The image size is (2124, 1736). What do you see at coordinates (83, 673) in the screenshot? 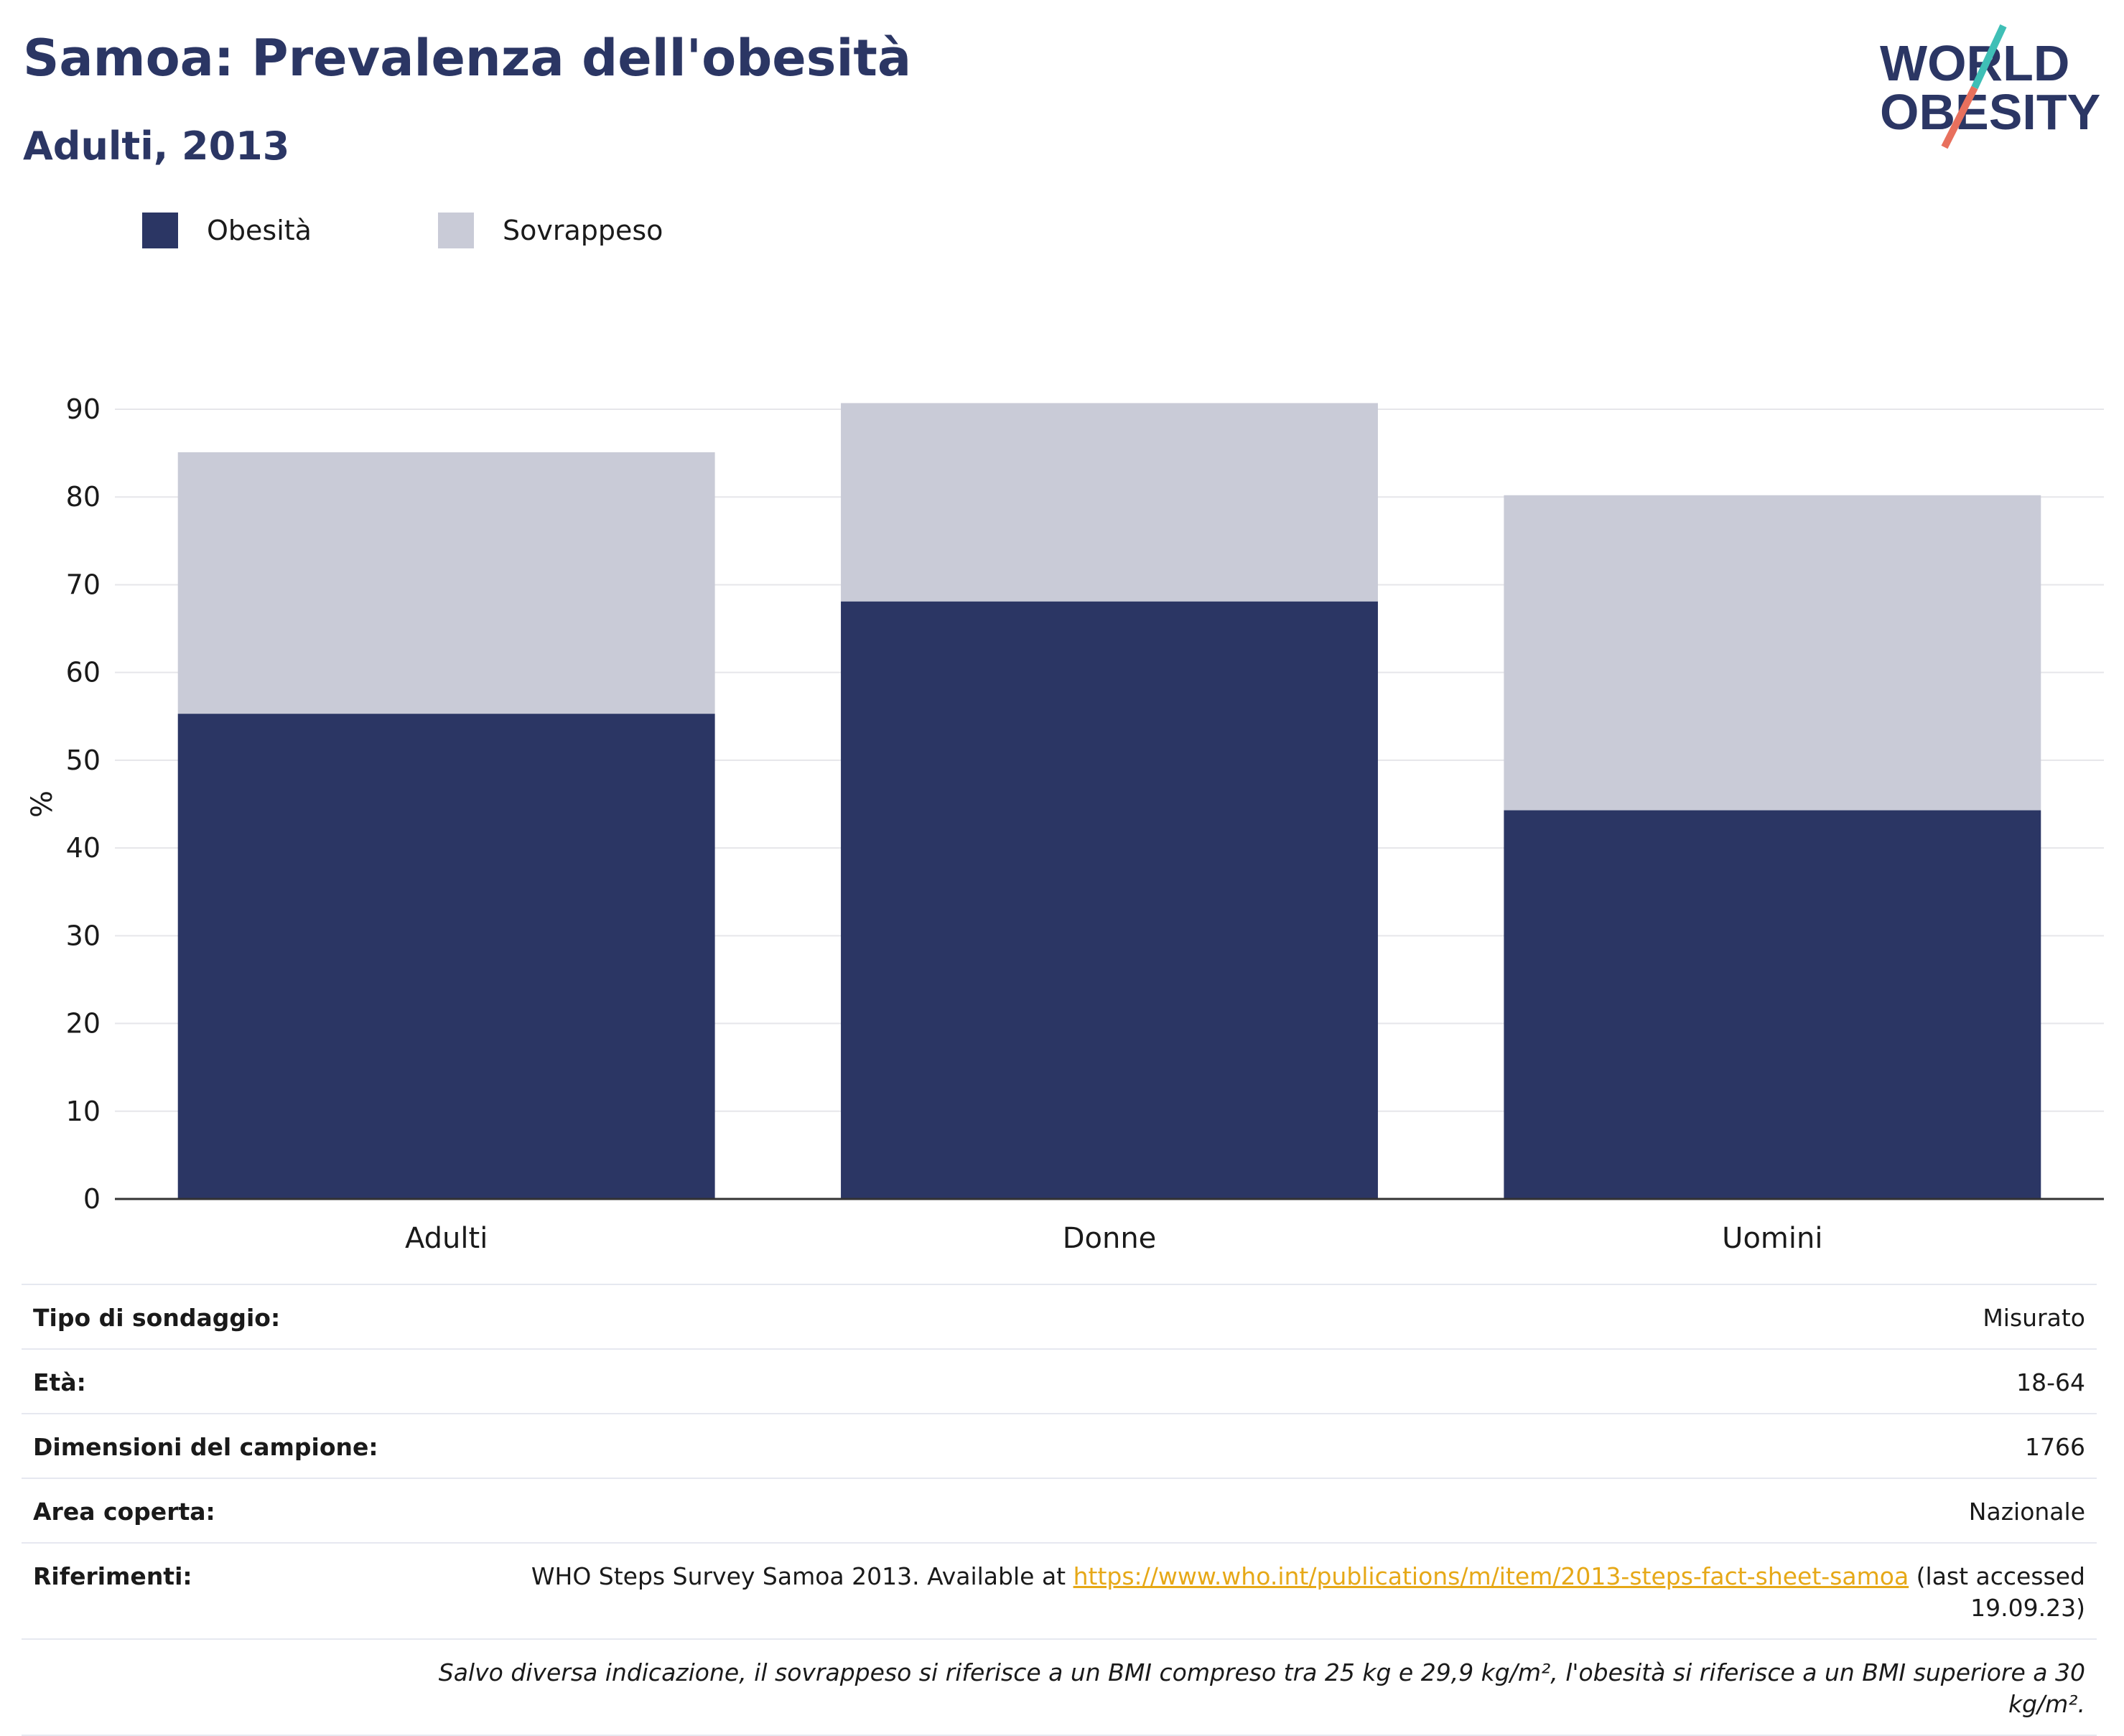
I see `y-tick-label: 60` at bounding box center [83, 673].